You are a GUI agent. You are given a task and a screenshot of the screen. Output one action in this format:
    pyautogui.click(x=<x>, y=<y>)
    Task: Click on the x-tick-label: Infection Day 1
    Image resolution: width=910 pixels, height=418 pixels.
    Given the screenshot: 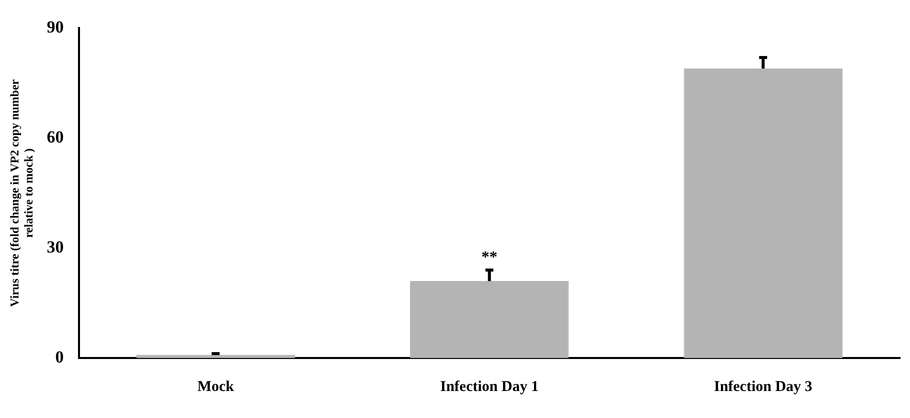 What is the action you would take?
    pyautogui.click(x=489, y=386)
    